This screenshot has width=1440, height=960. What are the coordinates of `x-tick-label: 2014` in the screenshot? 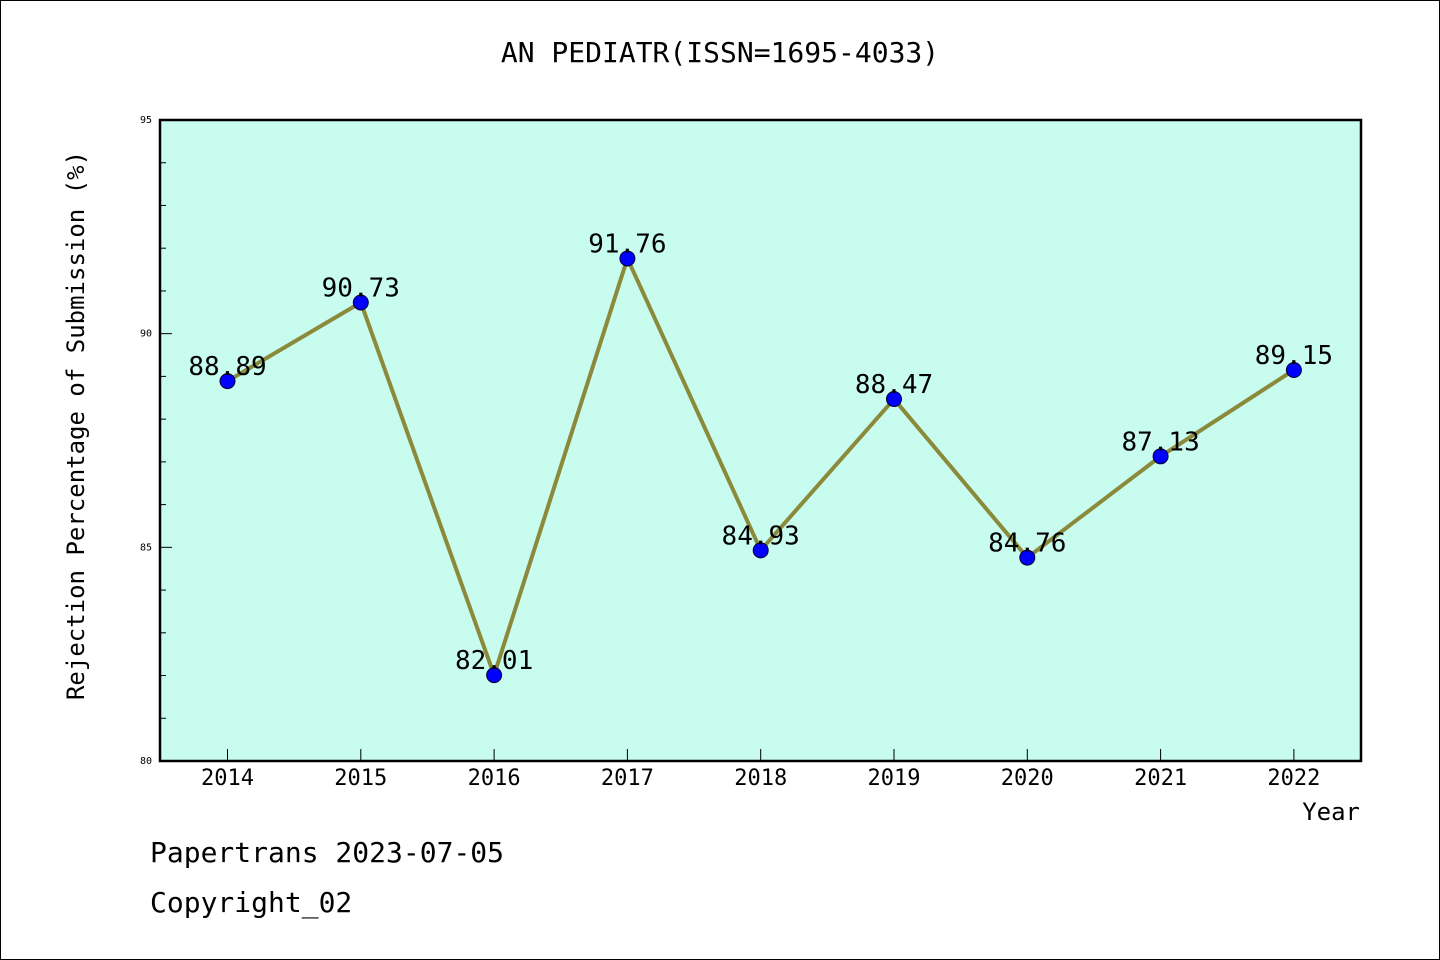 It's located at (227, 778).